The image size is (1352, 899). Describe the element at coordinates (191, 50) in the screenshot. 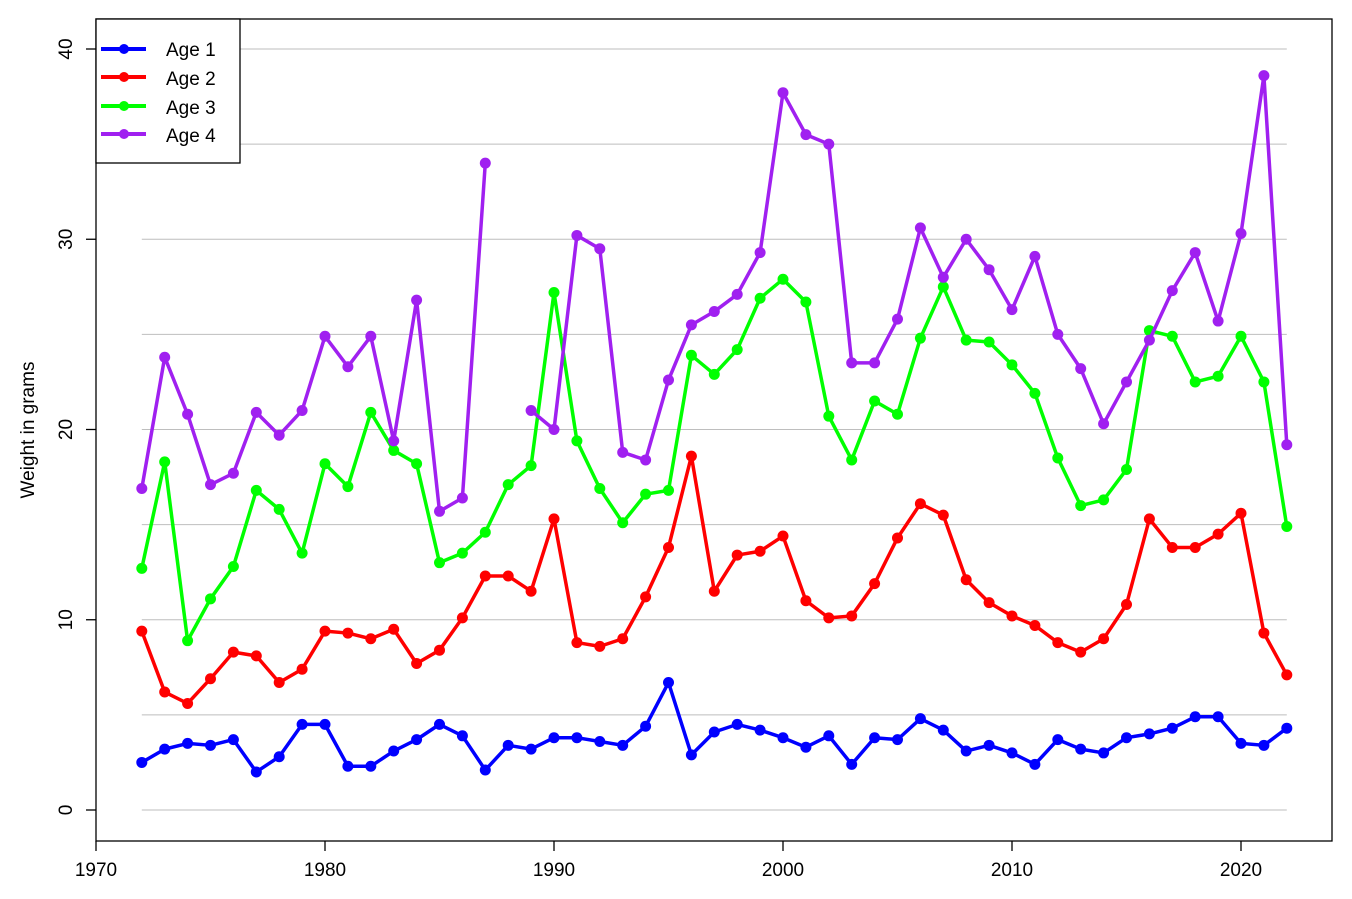

I see `legend-label: Age 1` at that location.